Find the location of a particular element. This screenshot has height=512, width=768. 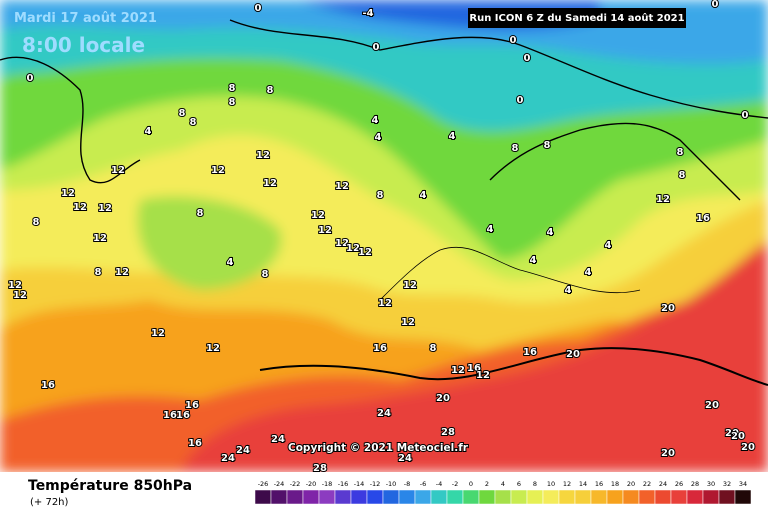

scale-label: 22 is located at coordinates (647, 484).